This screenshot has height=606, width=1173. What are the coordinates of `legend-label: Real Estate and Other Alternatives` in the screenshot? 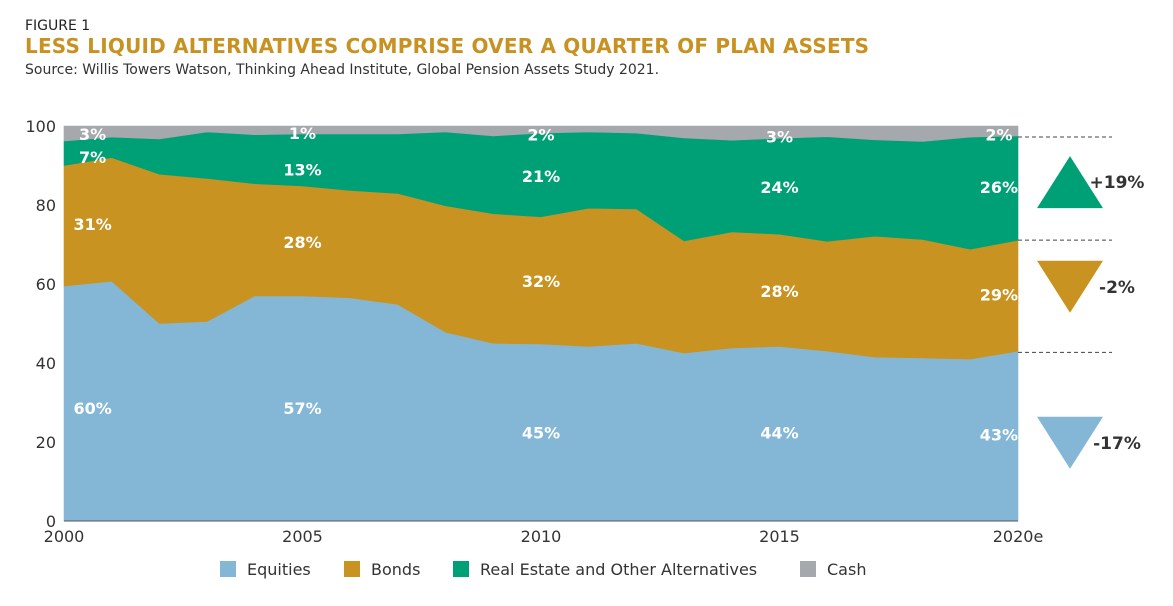 It's located at (618, 569).